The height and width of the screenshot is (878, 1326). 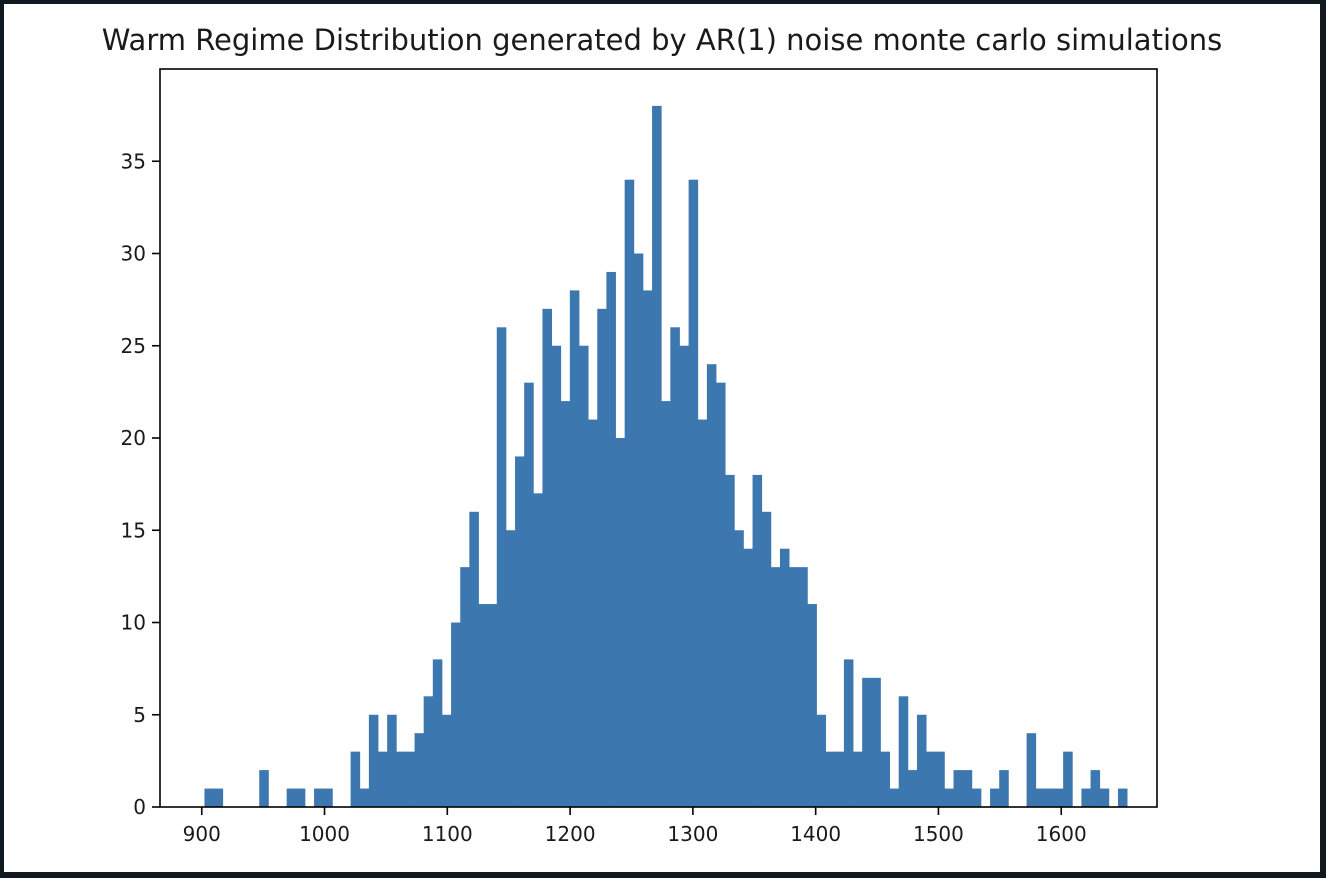 I want to click on y-tick-label: 5, so click(x=139, y=715).